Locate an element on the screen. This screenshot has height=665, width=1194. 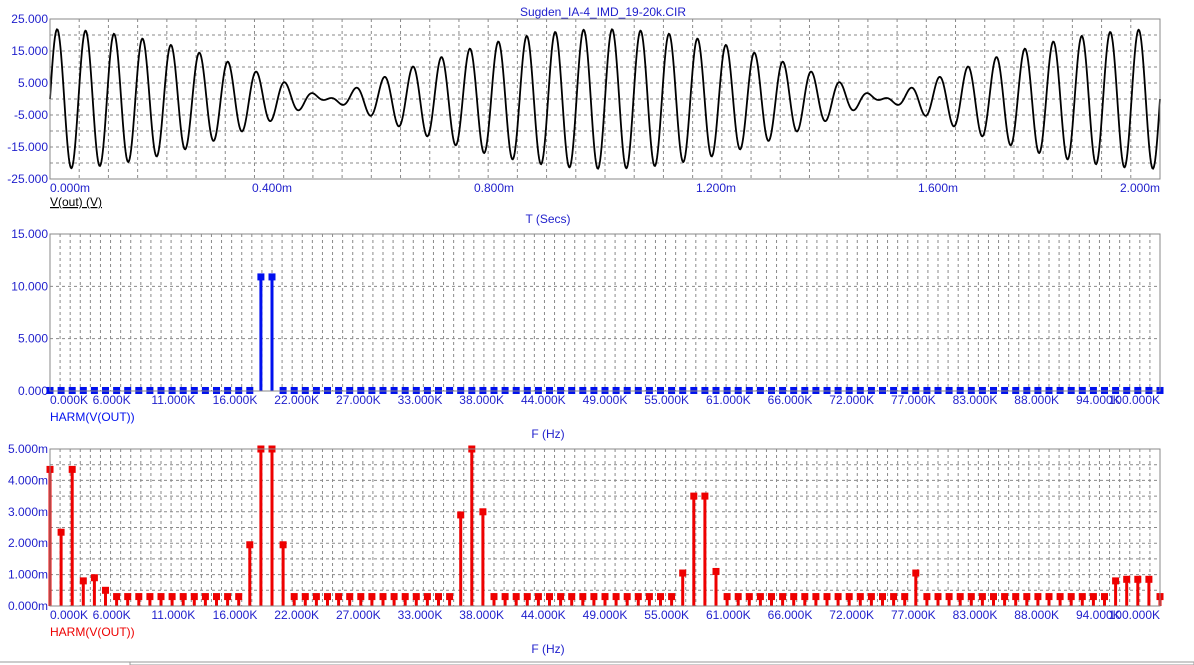
transient-y-label: V(out) (V) is located at coordinates (76, 202).